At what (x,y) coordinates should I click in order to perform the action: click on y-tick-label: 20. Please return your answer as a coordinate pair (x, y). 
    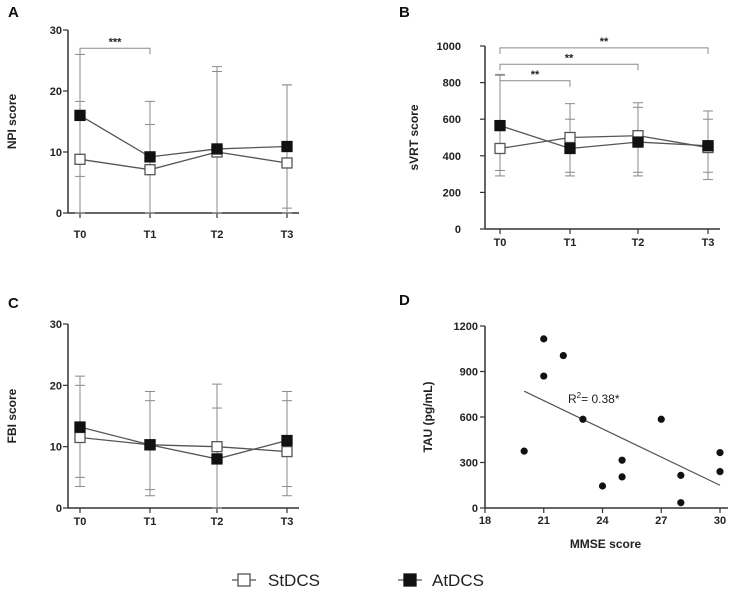
    Looking at the image, I should click on (56, 92).